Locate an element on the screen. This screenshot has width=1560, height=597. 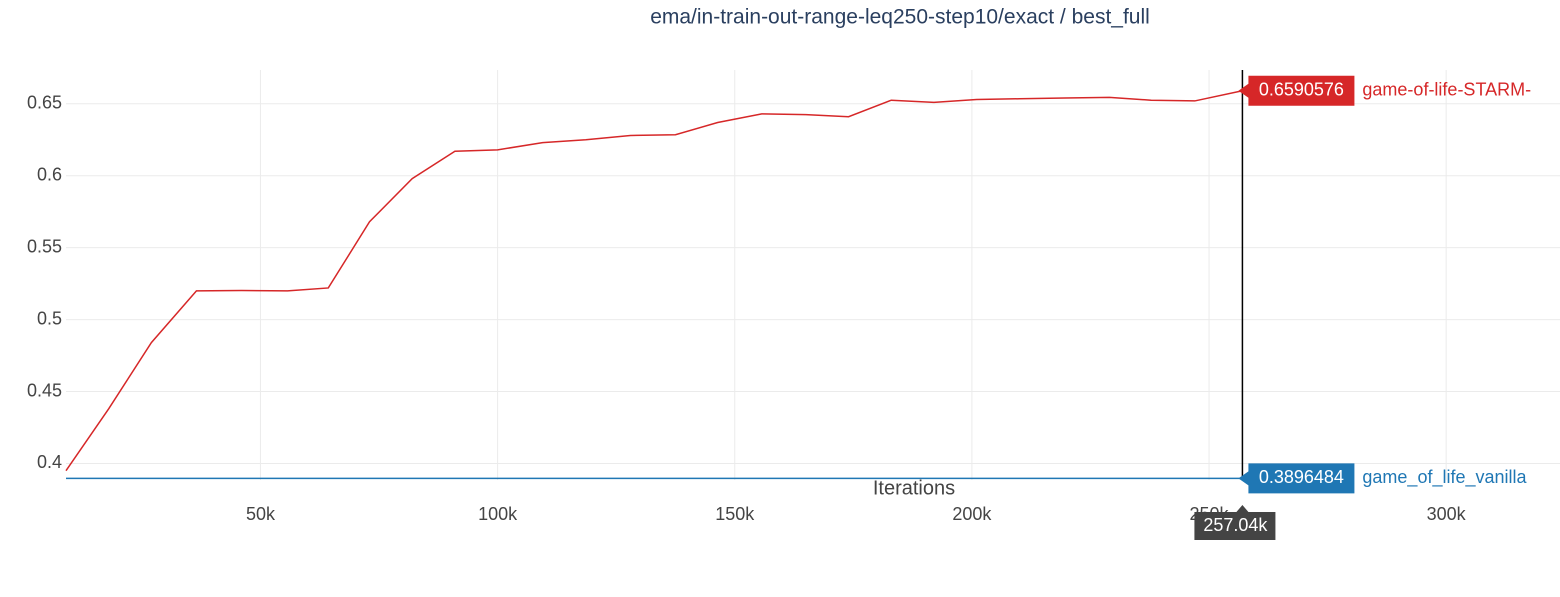
hover-value-label: 0.6590576 is located at coordinates (1301, 90).